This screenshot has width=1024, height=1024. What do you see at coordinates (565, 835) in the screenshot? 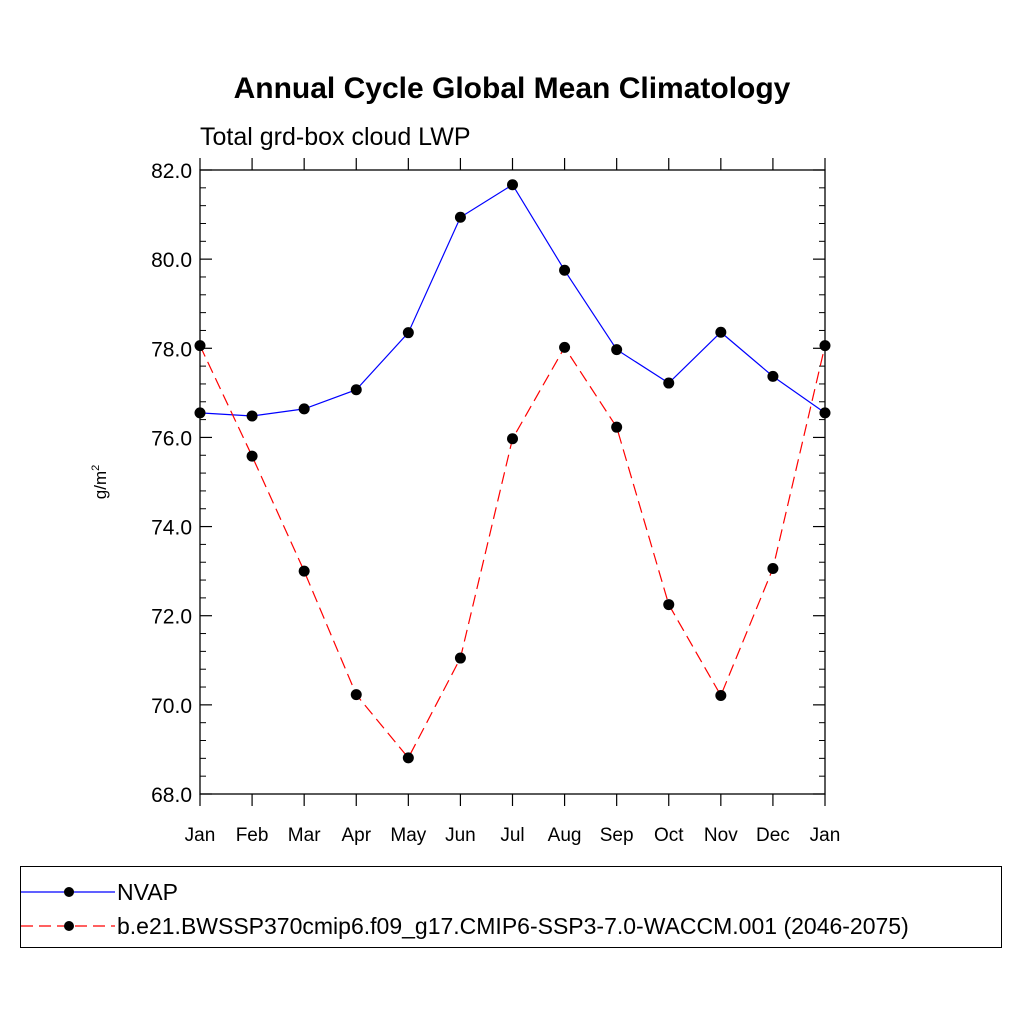
I see `x-tick-label: Aug` at bounding box center [565, 835].